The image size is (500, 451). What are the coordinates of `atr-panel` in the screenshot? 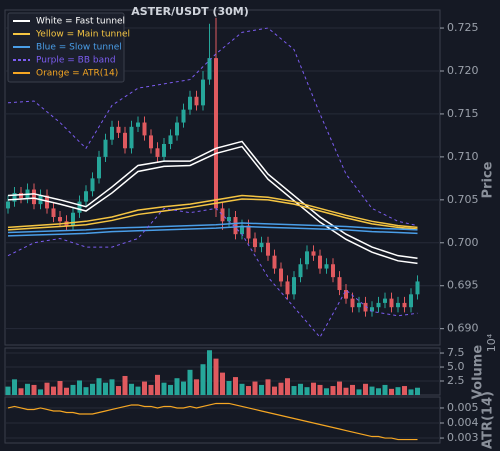 It's located at (222, 420).